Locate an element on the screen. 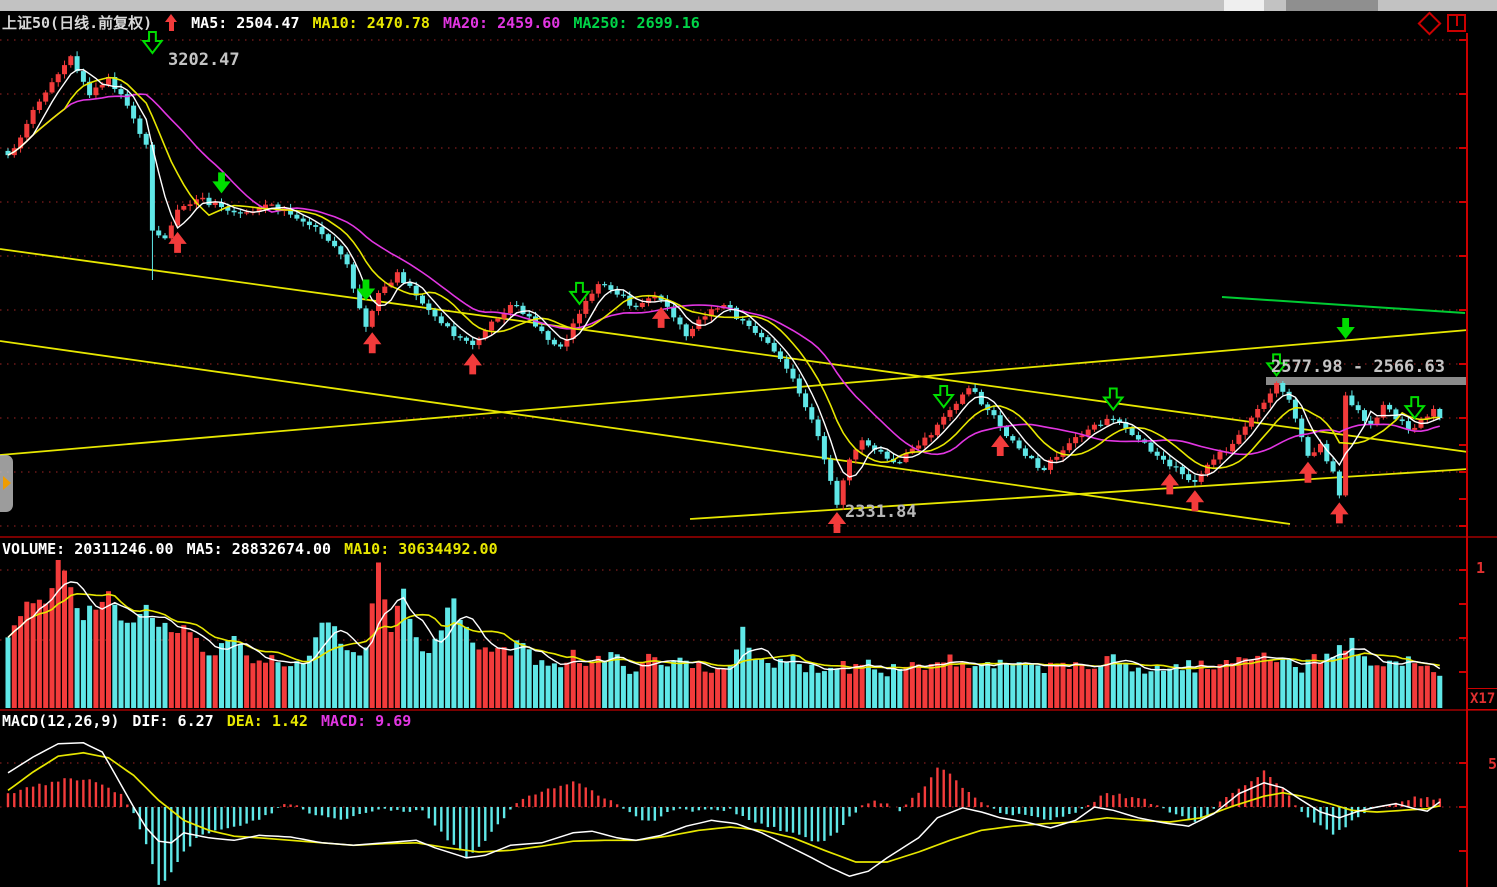  low-price-annotation: 2331.84 is located at coordinates (881, 512).